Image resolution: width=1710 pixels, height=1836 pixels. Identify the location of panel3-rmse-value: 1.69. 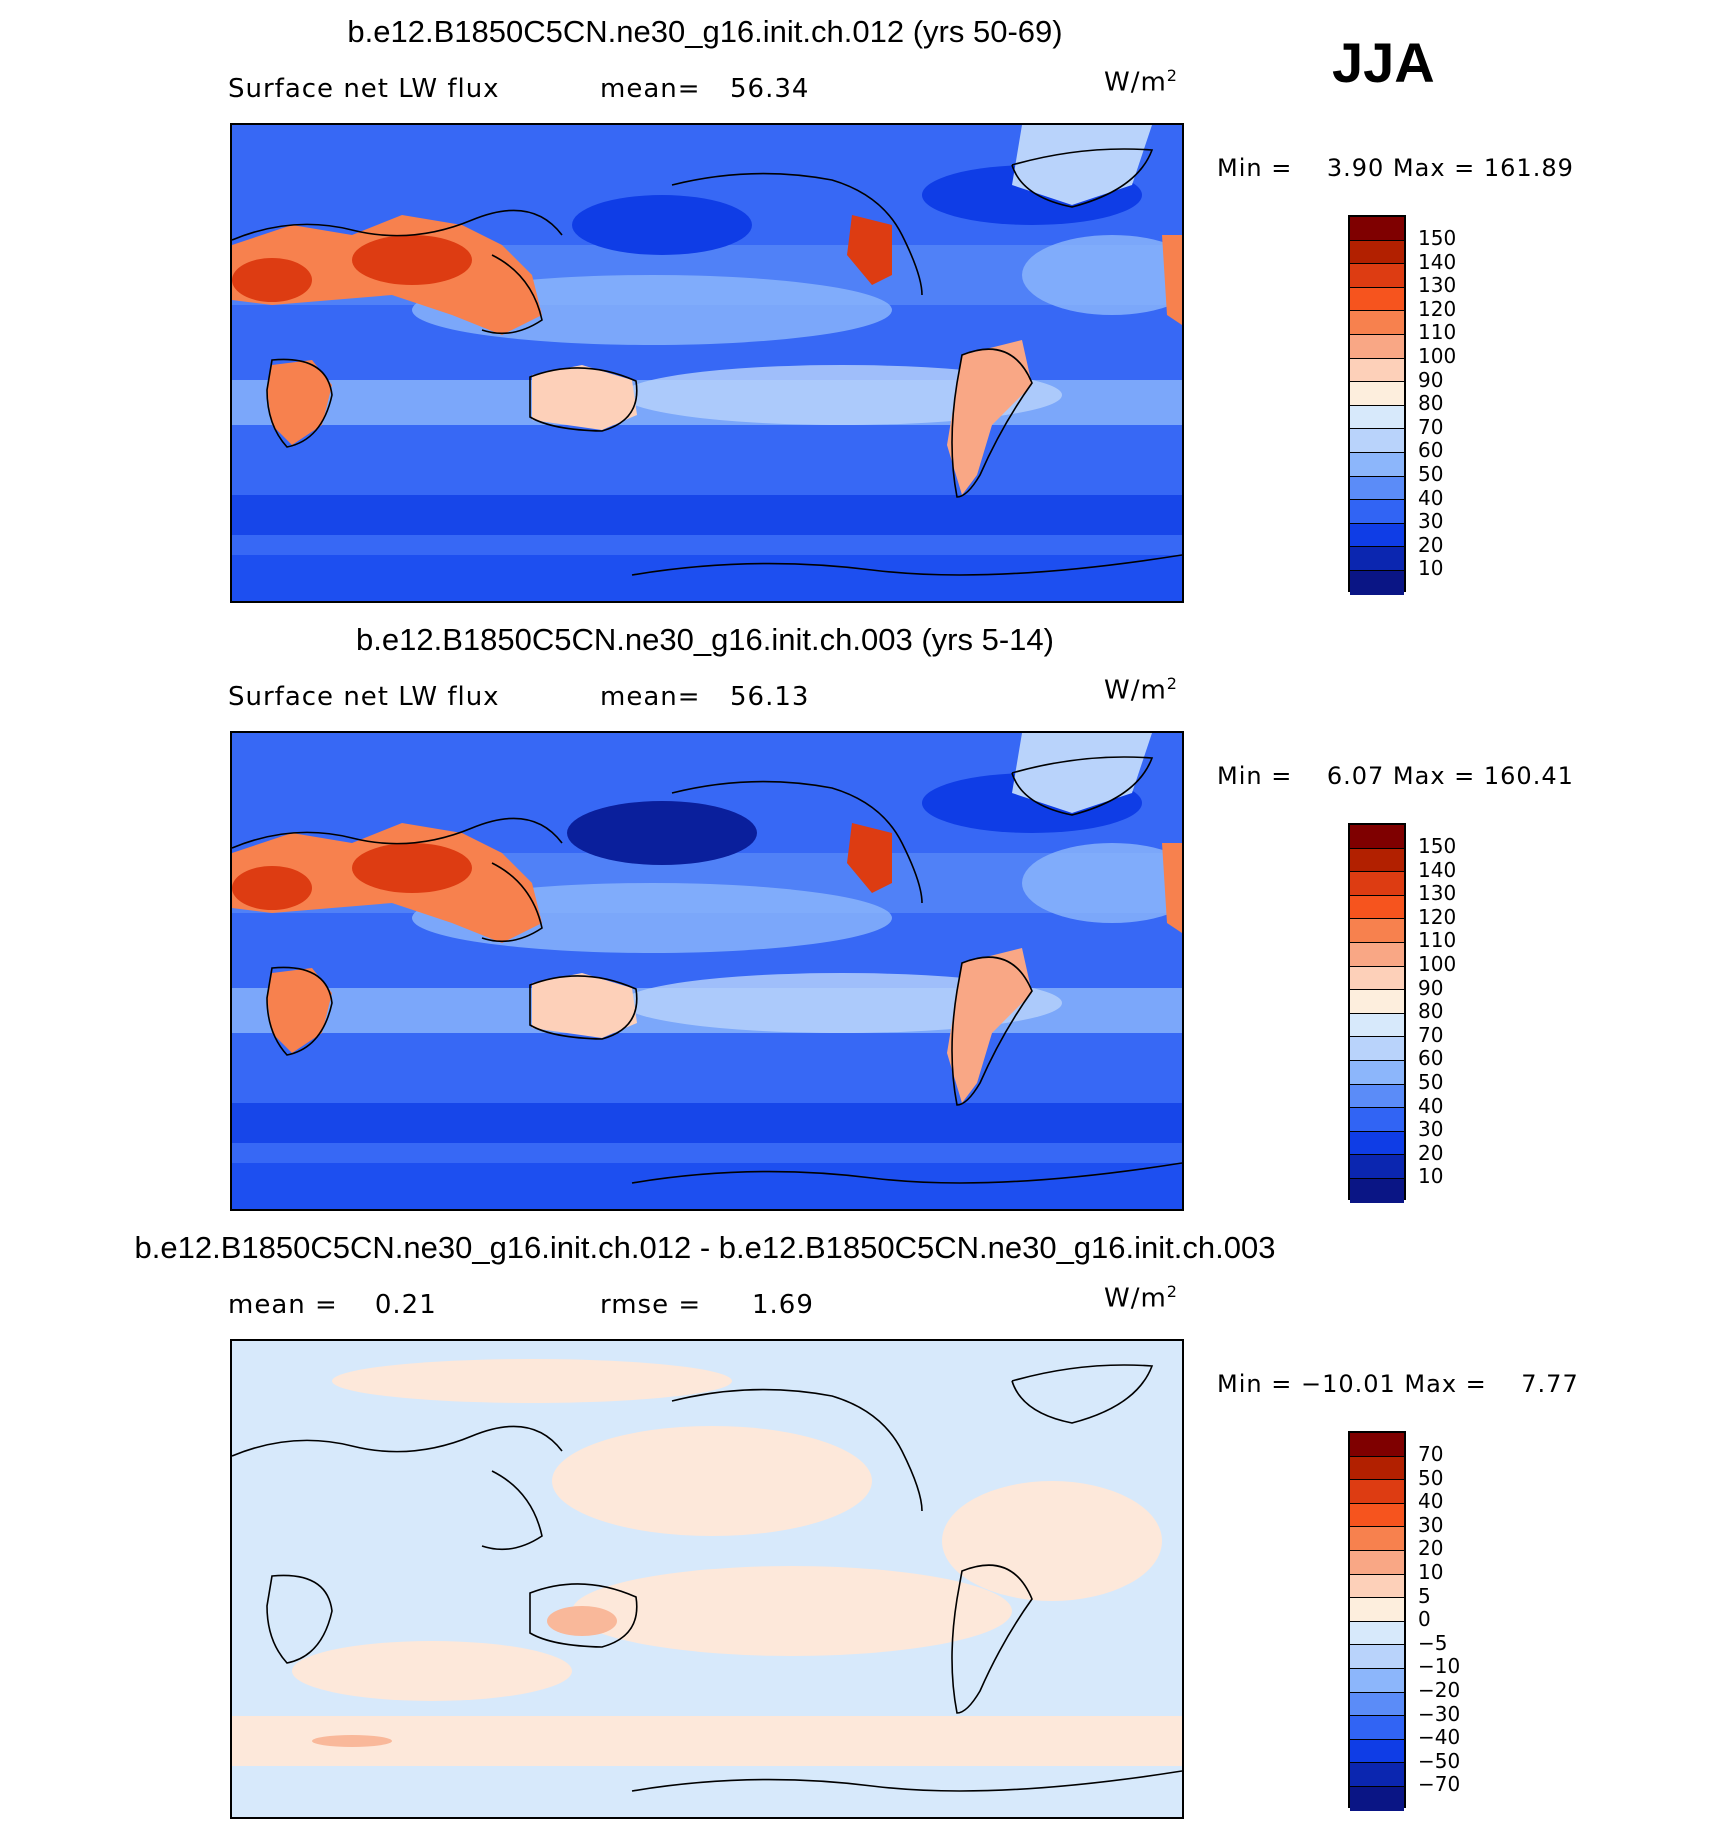
(783, 1305).